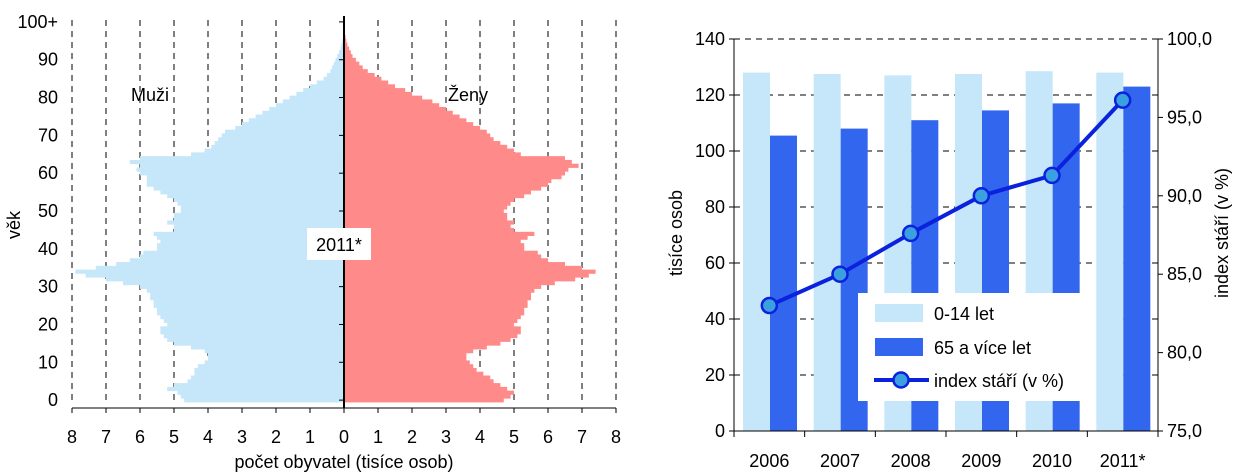 Image resolution: width=1249 pixels, height=472 pixels. Describe the element at coordinates (48, 60) in the screenshot. I see `pyramid-y-tick-label: 90` at that location.